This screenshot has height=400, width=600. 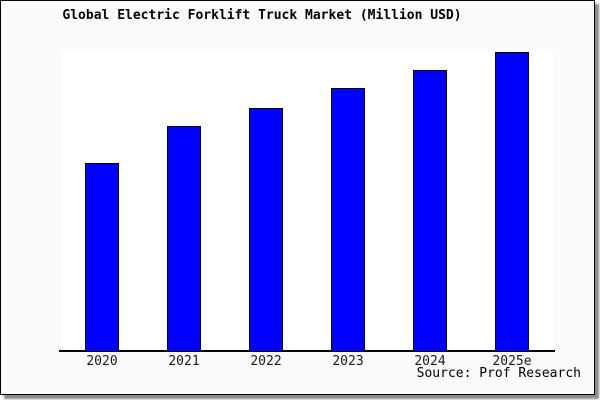 What do you see at coordinates (307, 351) in the screenshot?
I see `x-axis-line` at bounding box center [307, 351].